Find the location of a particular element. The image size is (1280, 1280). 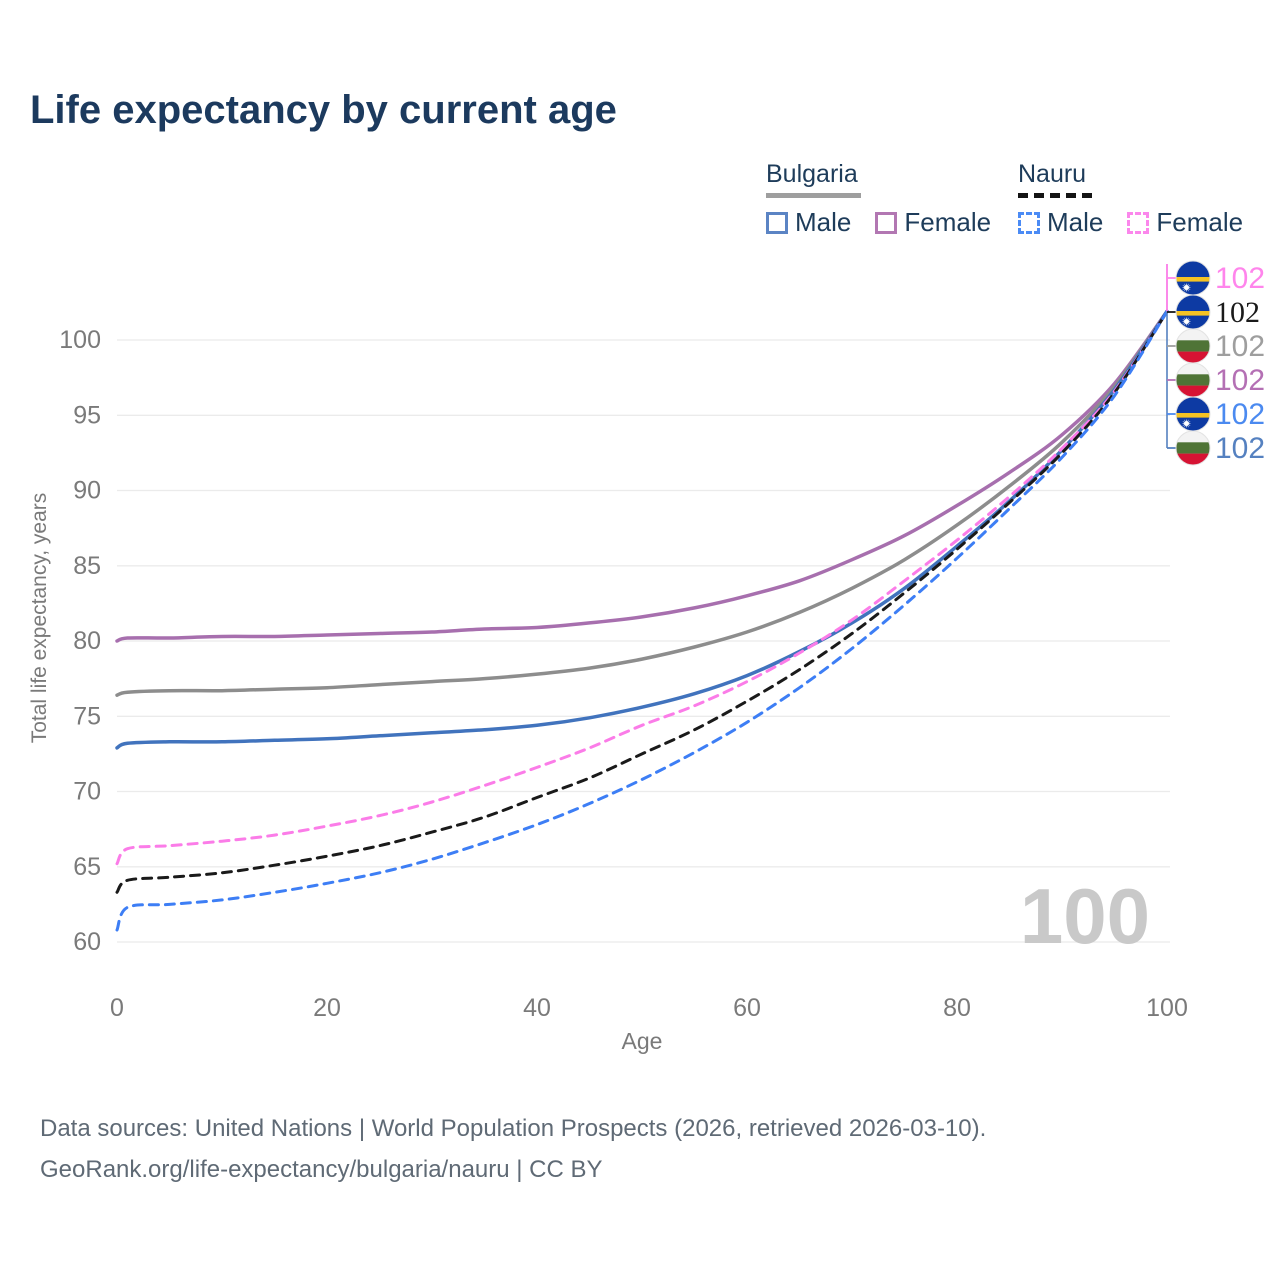

y-tick-label: 80 is located at coordinates (87, 641).